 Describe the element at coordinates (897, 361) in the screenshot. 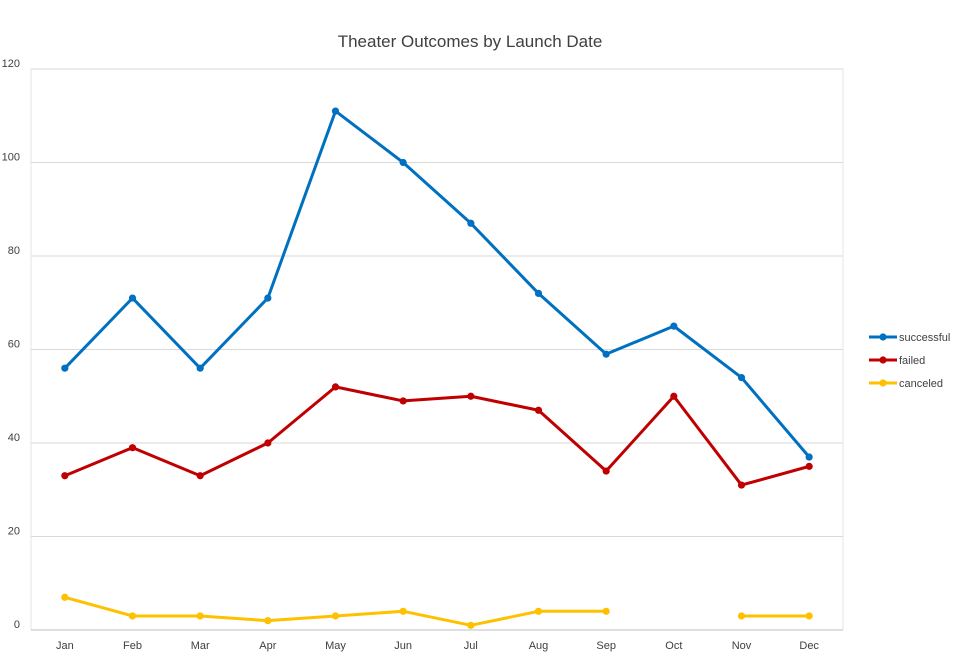

I see `legend-item-failed: failed` at that location.